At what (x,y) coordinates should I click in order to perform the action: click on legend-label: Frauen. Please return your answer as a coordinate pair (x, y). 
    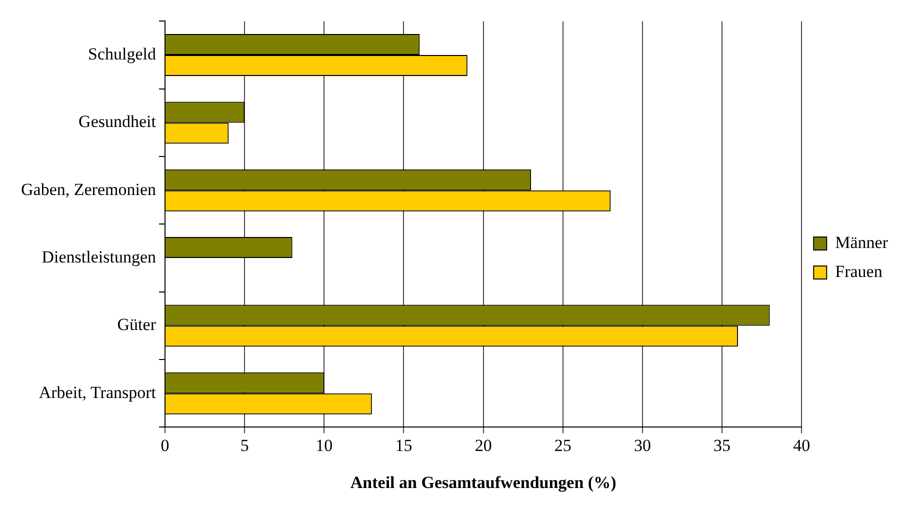
    Looking at the image, I should click on (859, 271).